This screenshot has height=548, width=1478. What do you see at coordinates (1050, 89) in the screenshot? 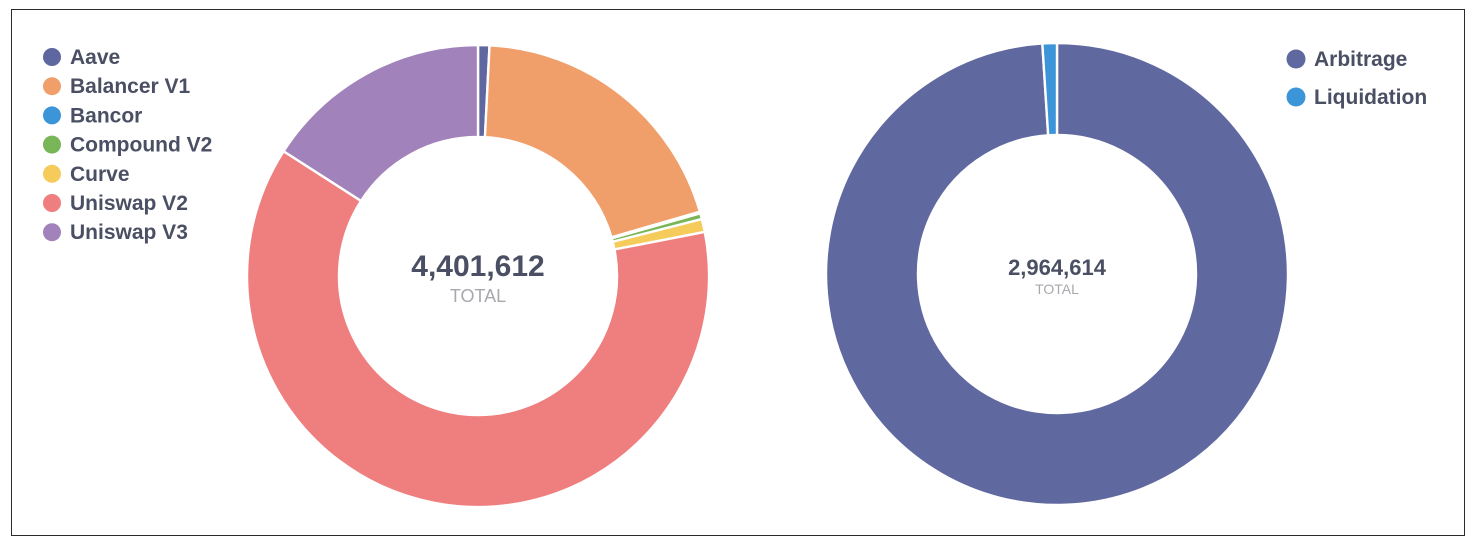
I see `slice-liquidation` at bounding box center [1050, 89].